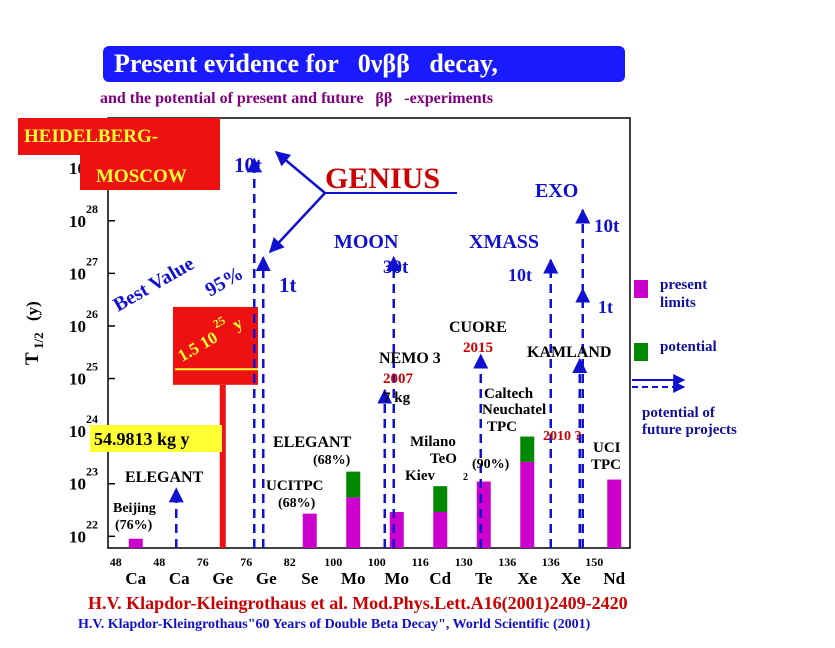 This screenshot has width=835, height=648. I want to click on x-tick-label: Cd, so click(440, 578).